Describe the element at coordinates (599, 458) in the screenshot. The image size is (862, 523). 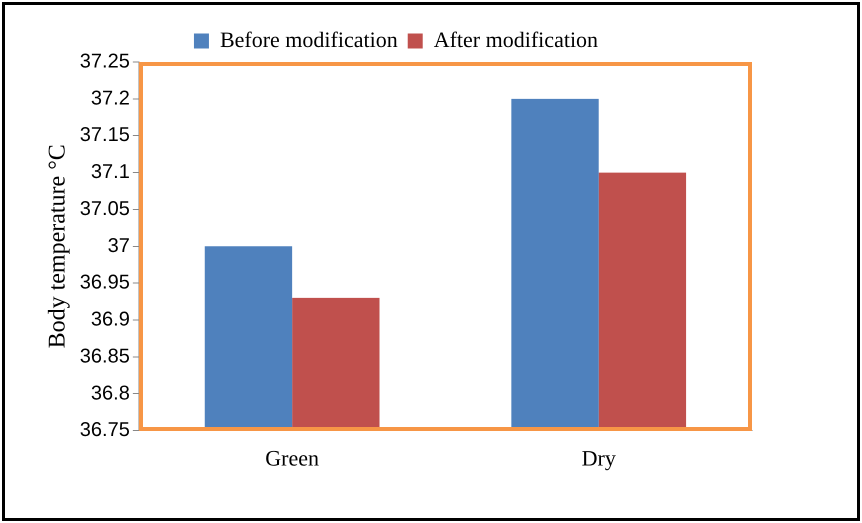
I see `x-tick-label: Dry` at that location.